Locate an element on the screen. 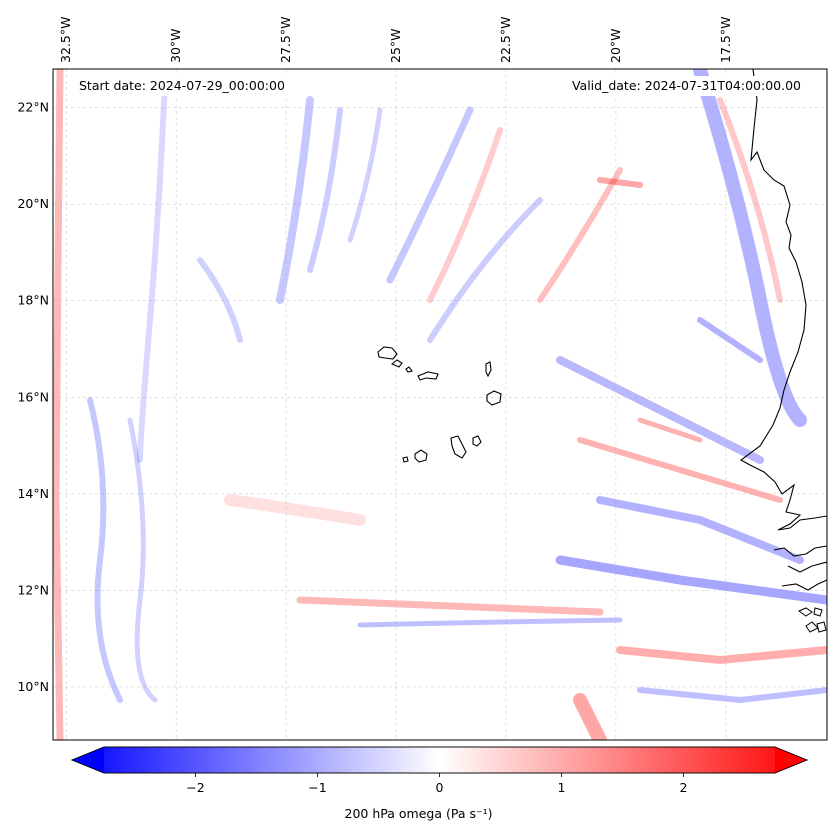 The height and width of the screenshot is (839, 837). brava-island is located at coordinates (405, 459).